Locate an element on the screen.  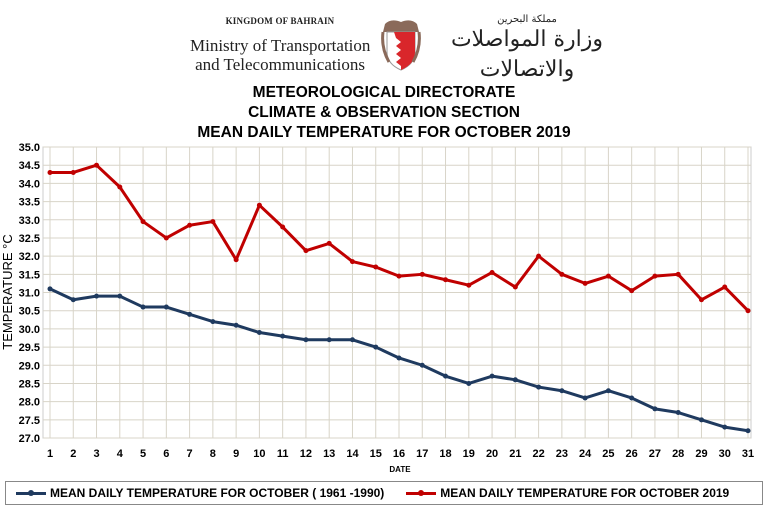
x-tick-label: 17 is located at coordinates (422, 454).